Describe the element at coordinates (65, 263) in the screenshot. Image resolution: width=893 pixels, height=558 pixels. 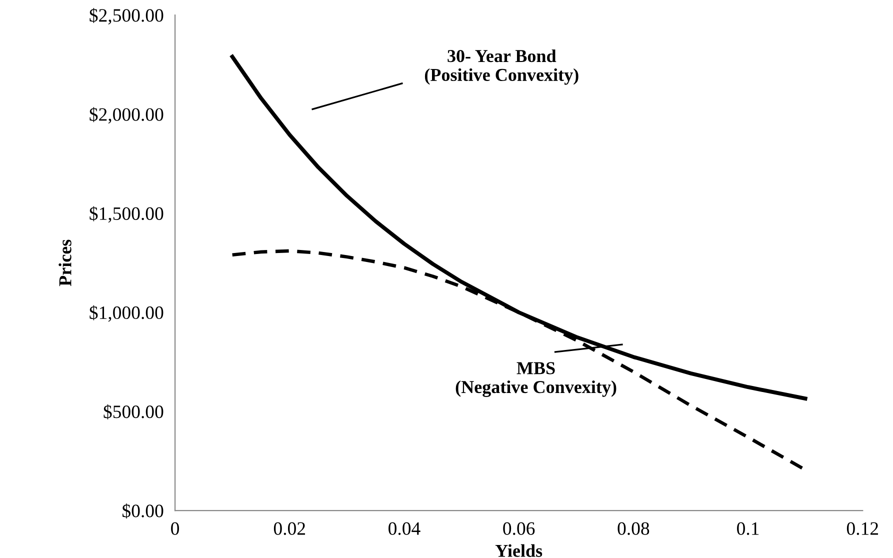
I see `y-axis-title: Prices` at that location.